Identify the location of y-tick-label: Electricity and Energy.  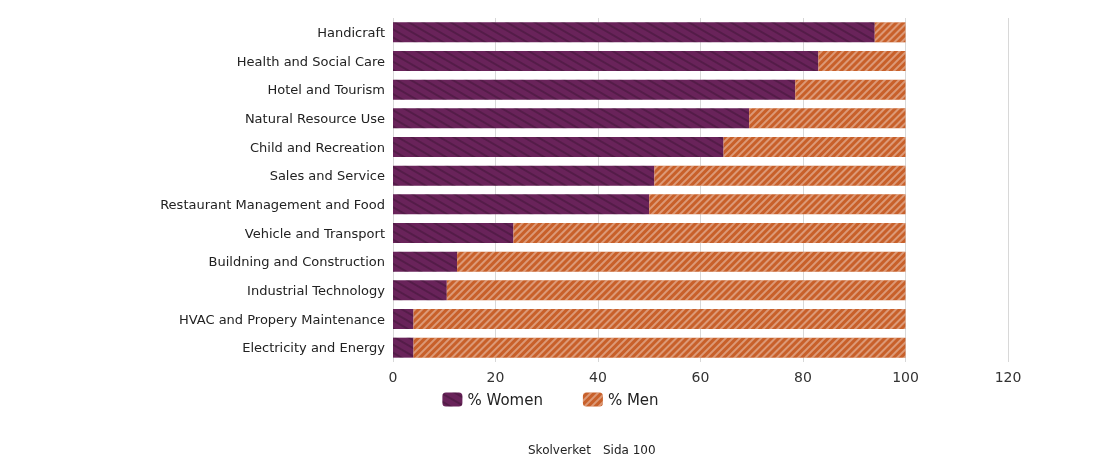
(314, 348).